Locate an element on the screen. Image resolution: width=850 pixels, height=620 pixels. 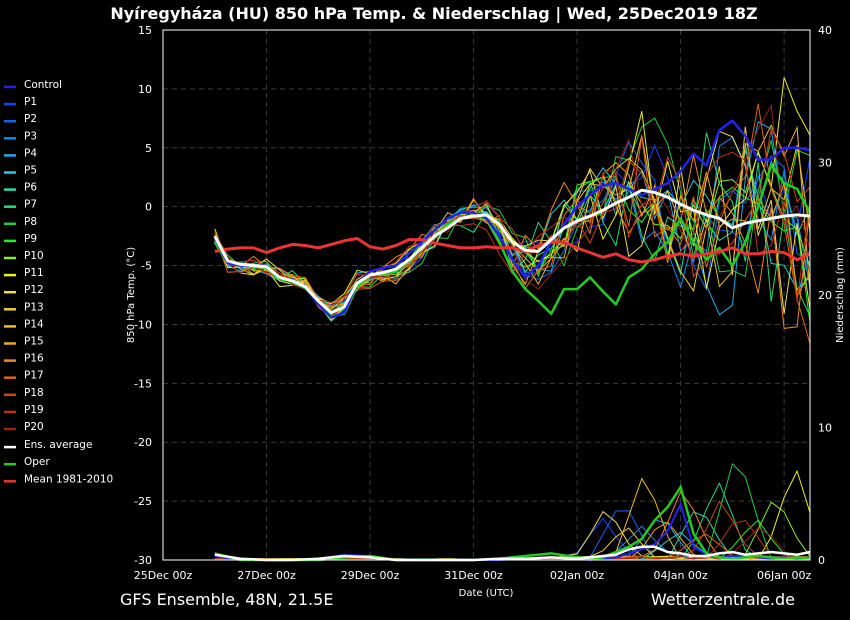
y-tick-label-8: -25 is located at coordinates (143, 501).